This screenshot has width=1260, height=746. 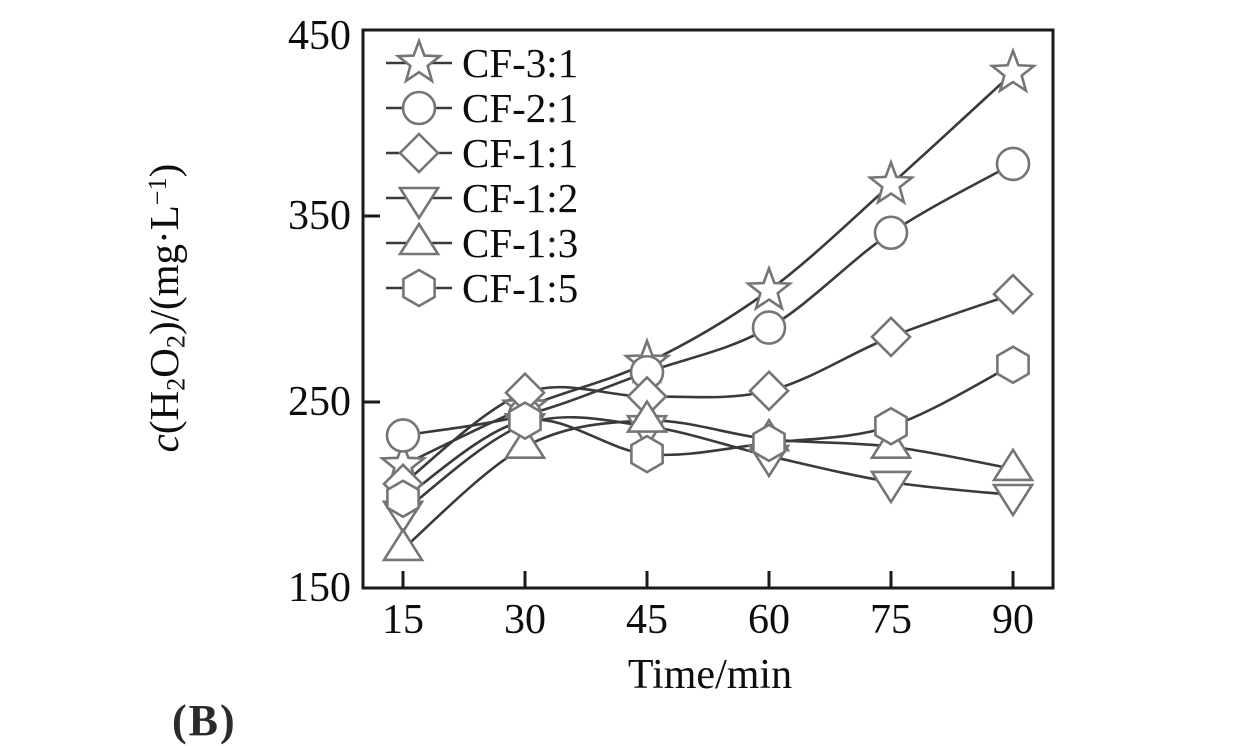 What do you see at coordinates (319, 402) in the screenshot?
I see `y-tick-label: 250` at bounding box center [319, 402].